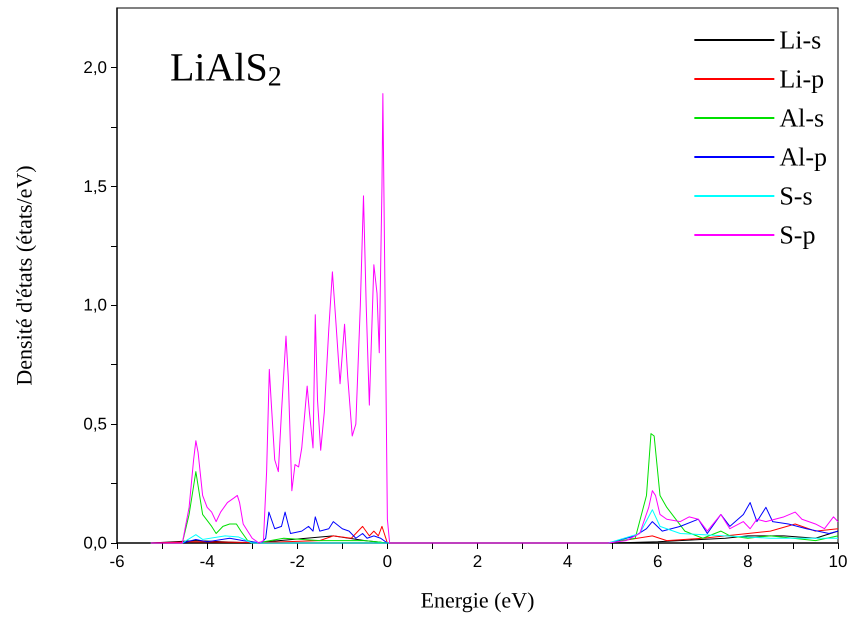  I want to click on x-tick-label: 6, so click(657, 561).